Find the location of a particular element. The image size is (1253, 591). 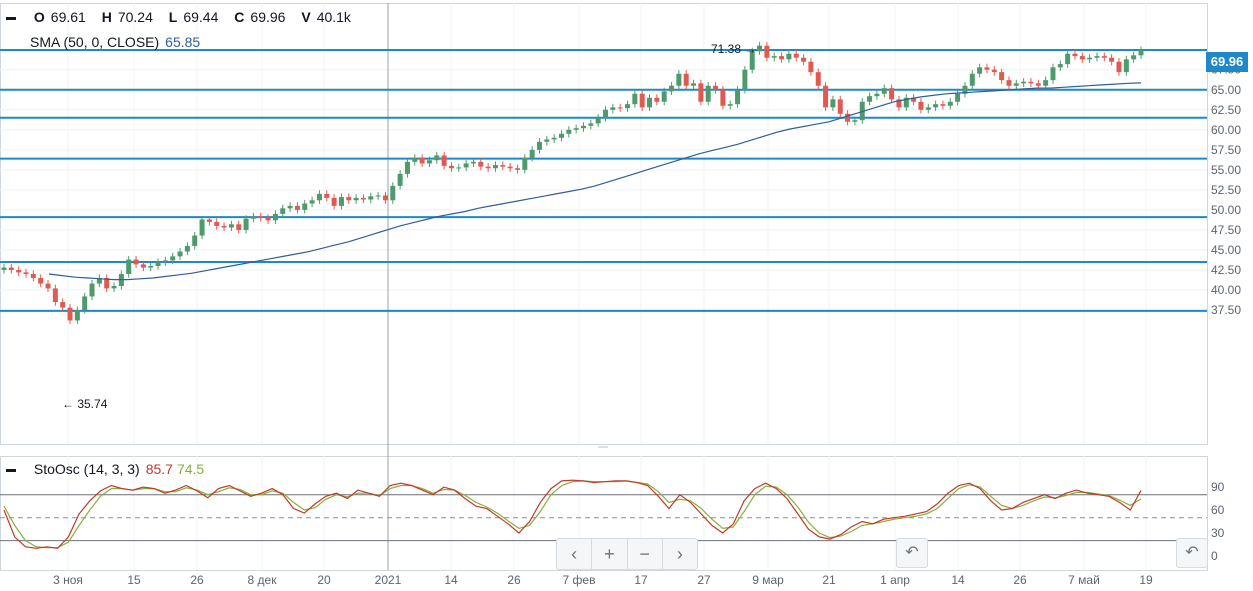

time-tick-label: 19 is located at coordinates (1146, 580).